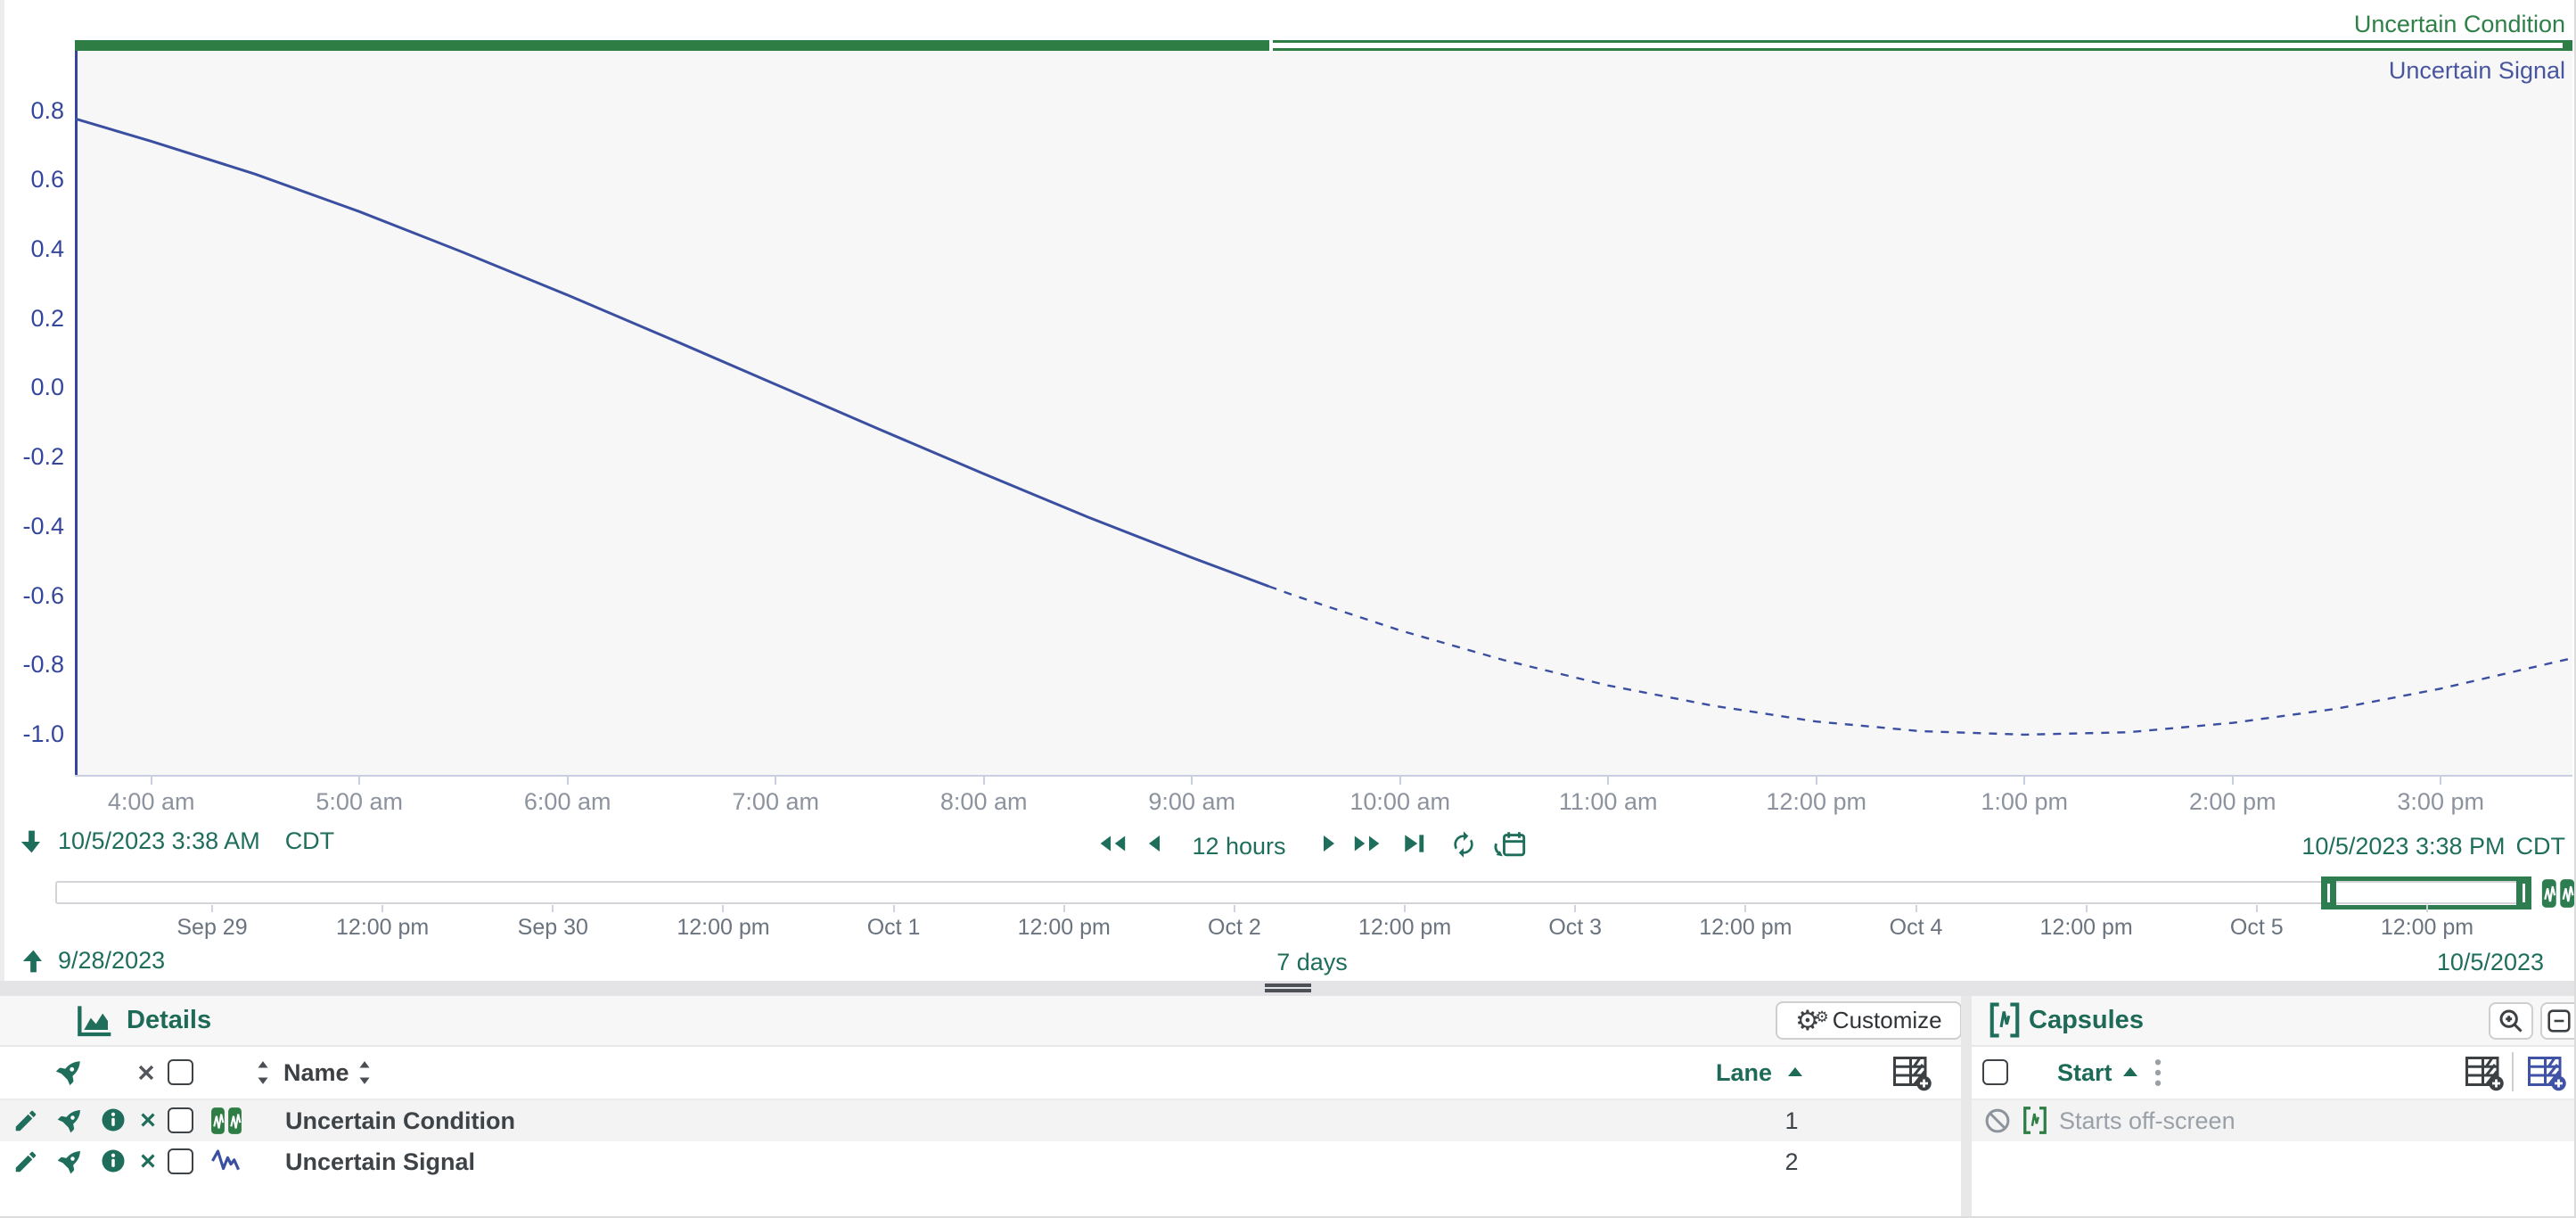  What do you see at coordinates (69, 1073) in the screenshot?
I see `rocket-column-icon` at bounding box center [69, 1073].